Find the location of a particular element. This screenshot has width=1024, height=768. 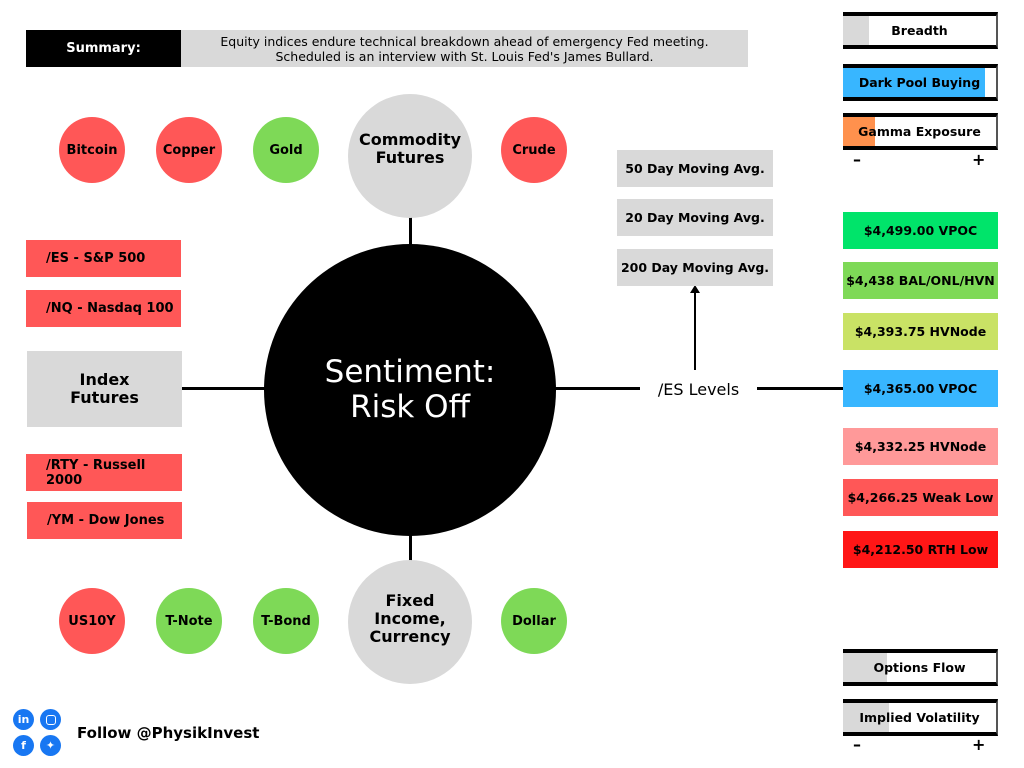

meter-label: Dark Pool Buying is located at coordinates (919, 82).